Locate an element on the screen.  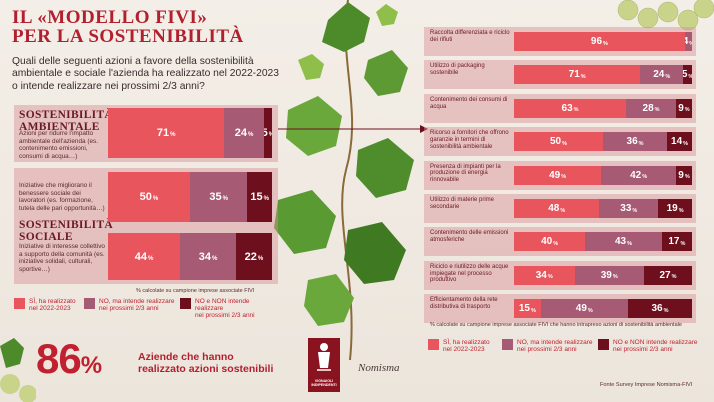
left-bar-0-segment-si: 71% is located at coordinates (166, 133).